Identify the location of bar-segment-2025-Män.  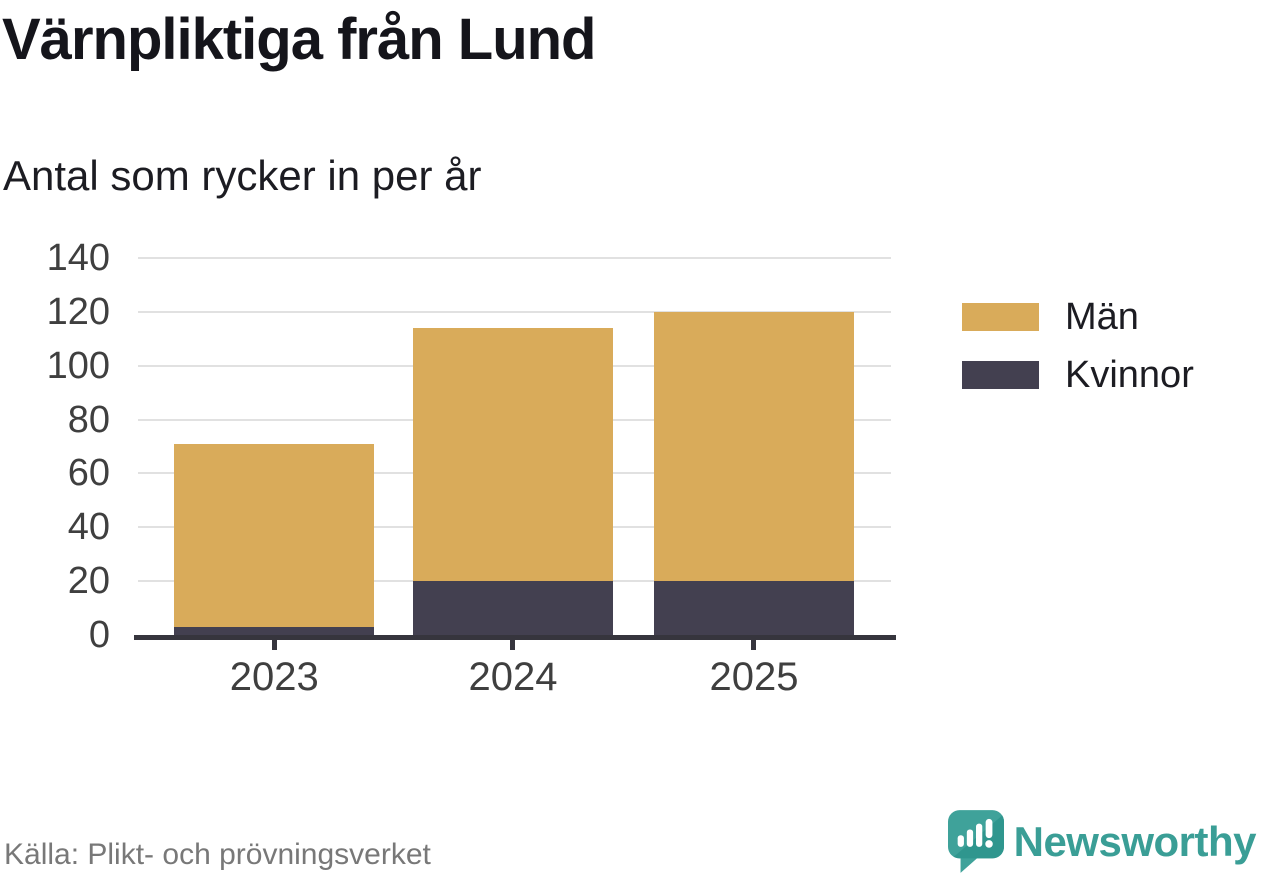
(753, 446).